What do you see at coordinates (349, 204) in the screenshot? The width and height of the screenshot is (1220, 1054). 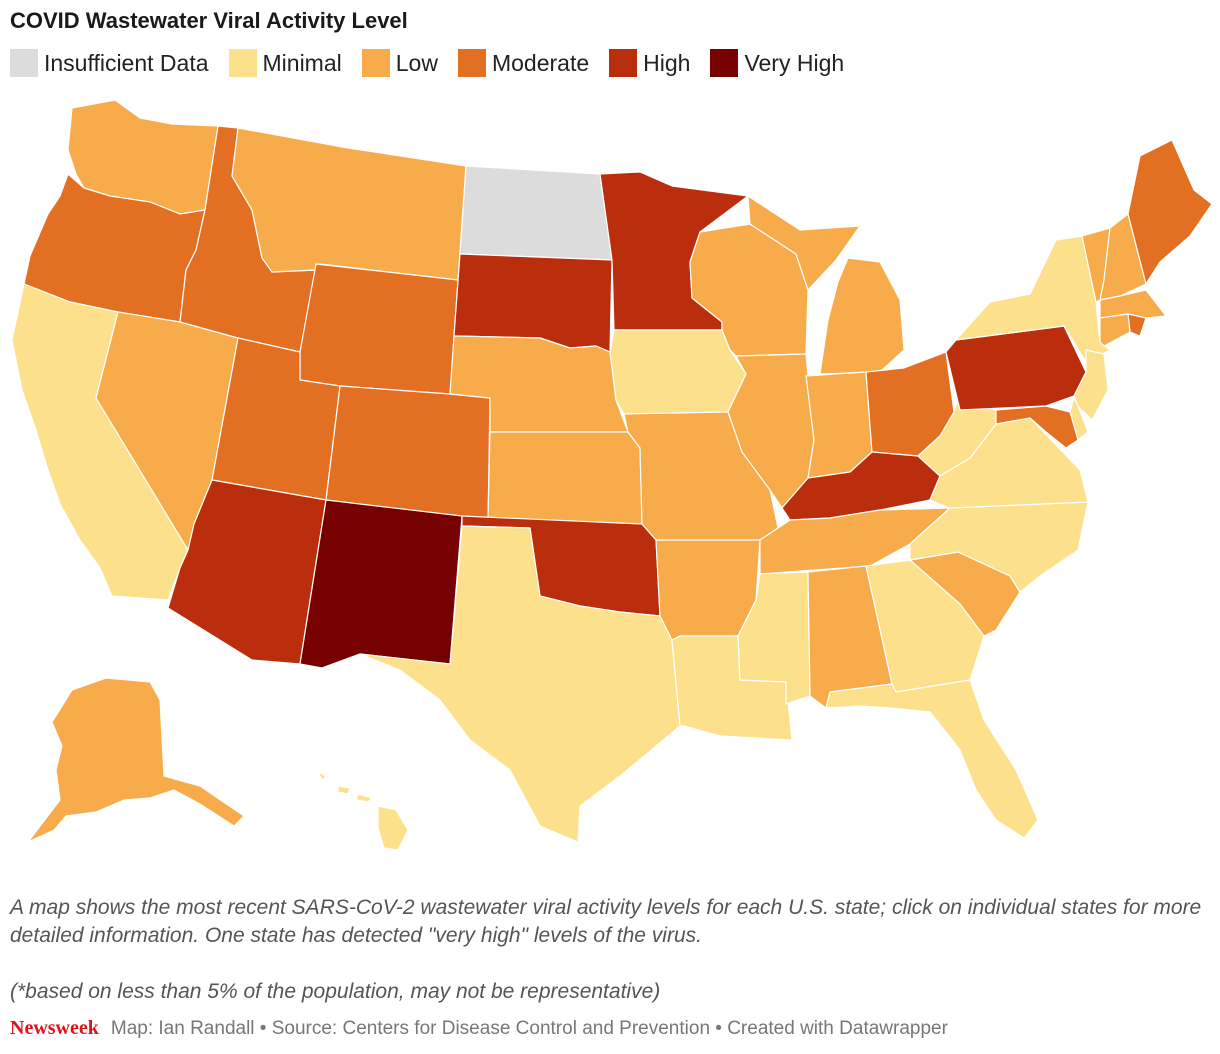 I see `state-montana` at bounding box center [349, 204].